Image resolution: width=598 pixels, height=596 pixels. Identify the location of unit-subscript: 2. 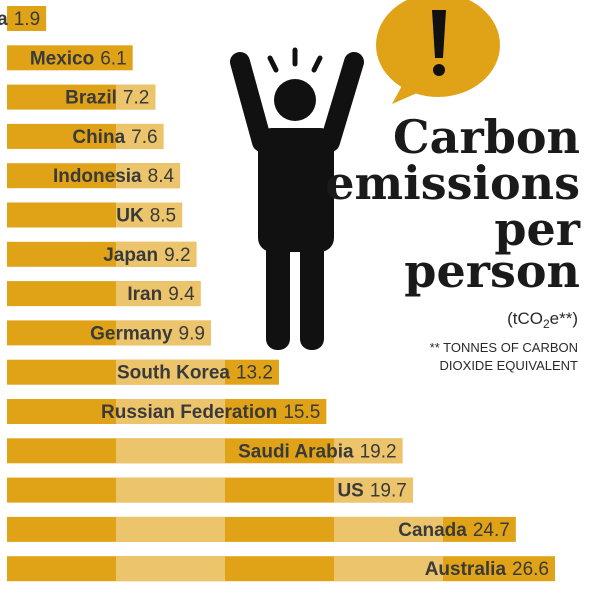
(546, 324).